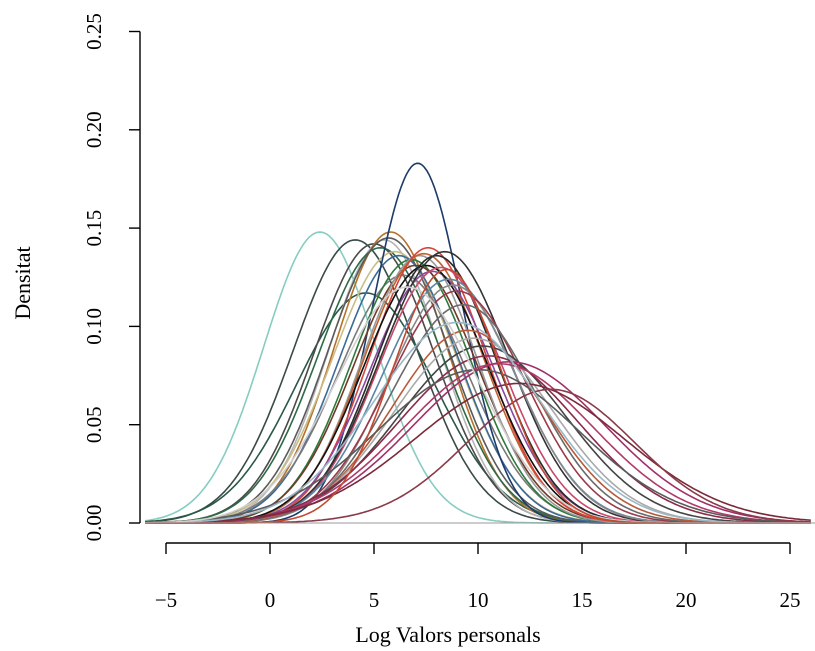 The image size is (815, 651). Describe the element at coordinates (478, 600) in the screenshot. I see `x-tick-label: 10` at that location.